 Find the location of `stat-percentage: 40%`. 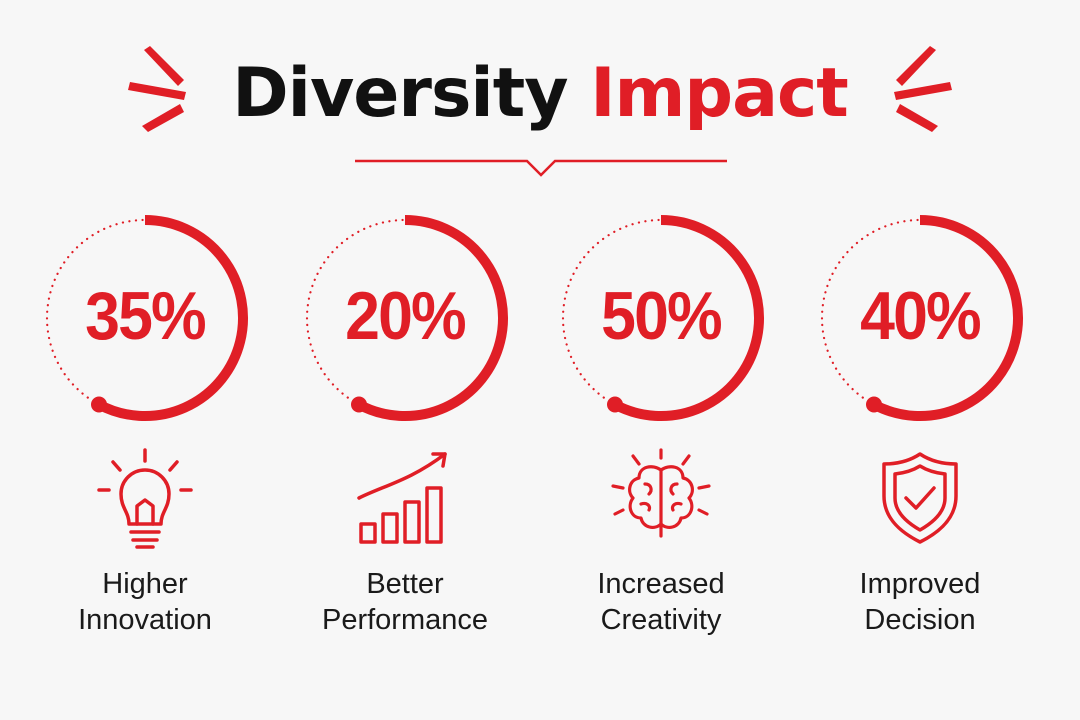

stat-percentage: 40% is located at coordinates (921, 316).